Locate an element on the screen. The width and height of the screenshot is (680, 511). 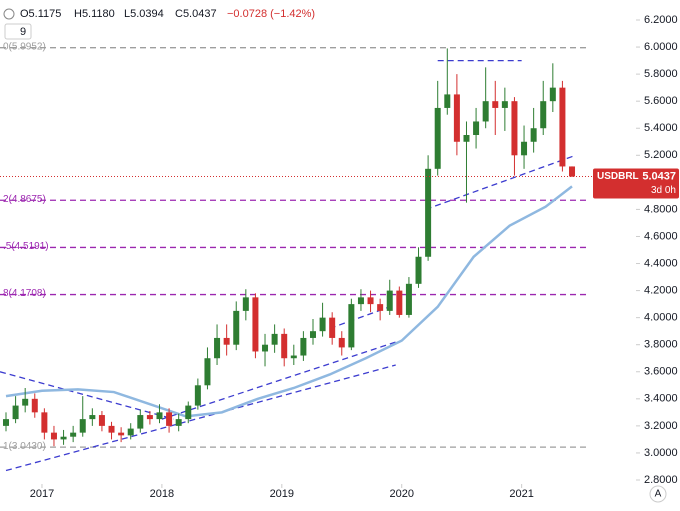
x-tick-label: 2019 is located at coordinates (282, 494).